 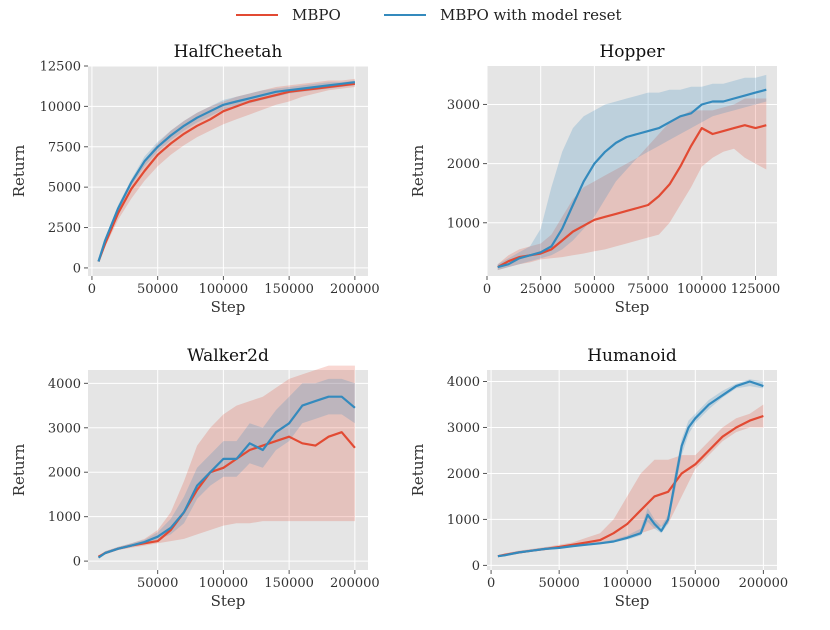 I want to click on x-tick-label: 125000, so click(x=756, y=289).